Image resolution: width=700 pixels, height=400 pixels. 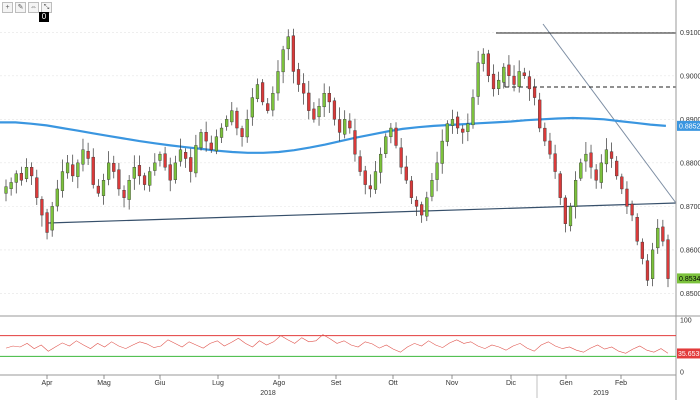 I want to click on study-count-badge: 0, so click(x=44, y=17).